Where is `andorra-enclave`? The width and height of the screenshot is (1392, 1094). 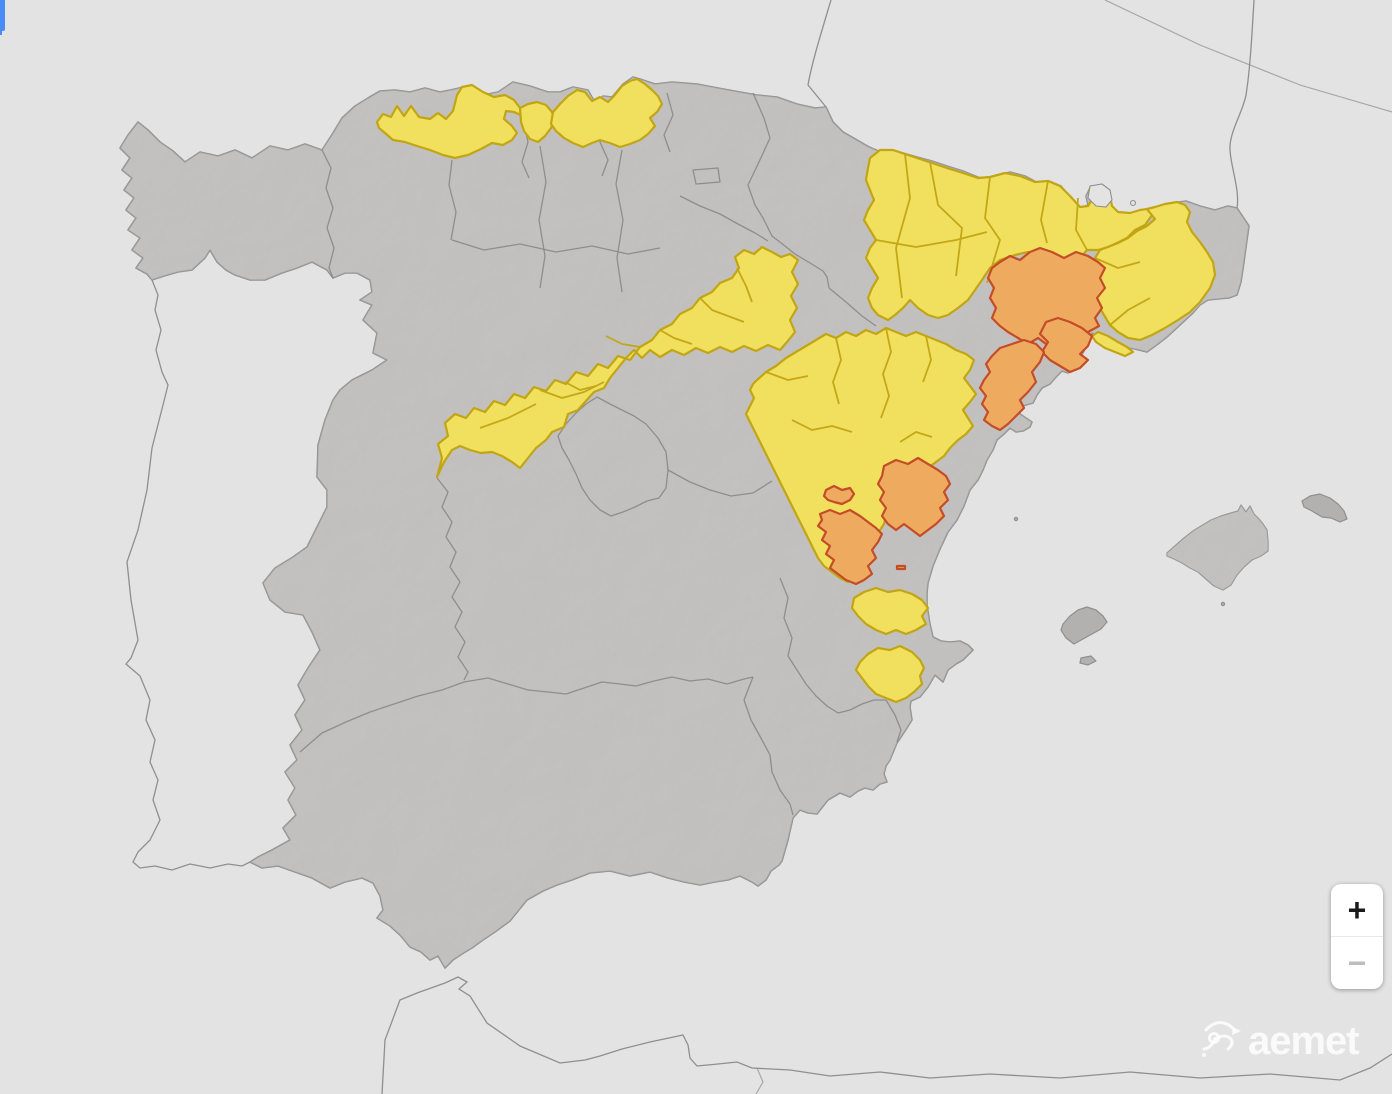 andorra-enclave is located at coordinates (1100, 195).